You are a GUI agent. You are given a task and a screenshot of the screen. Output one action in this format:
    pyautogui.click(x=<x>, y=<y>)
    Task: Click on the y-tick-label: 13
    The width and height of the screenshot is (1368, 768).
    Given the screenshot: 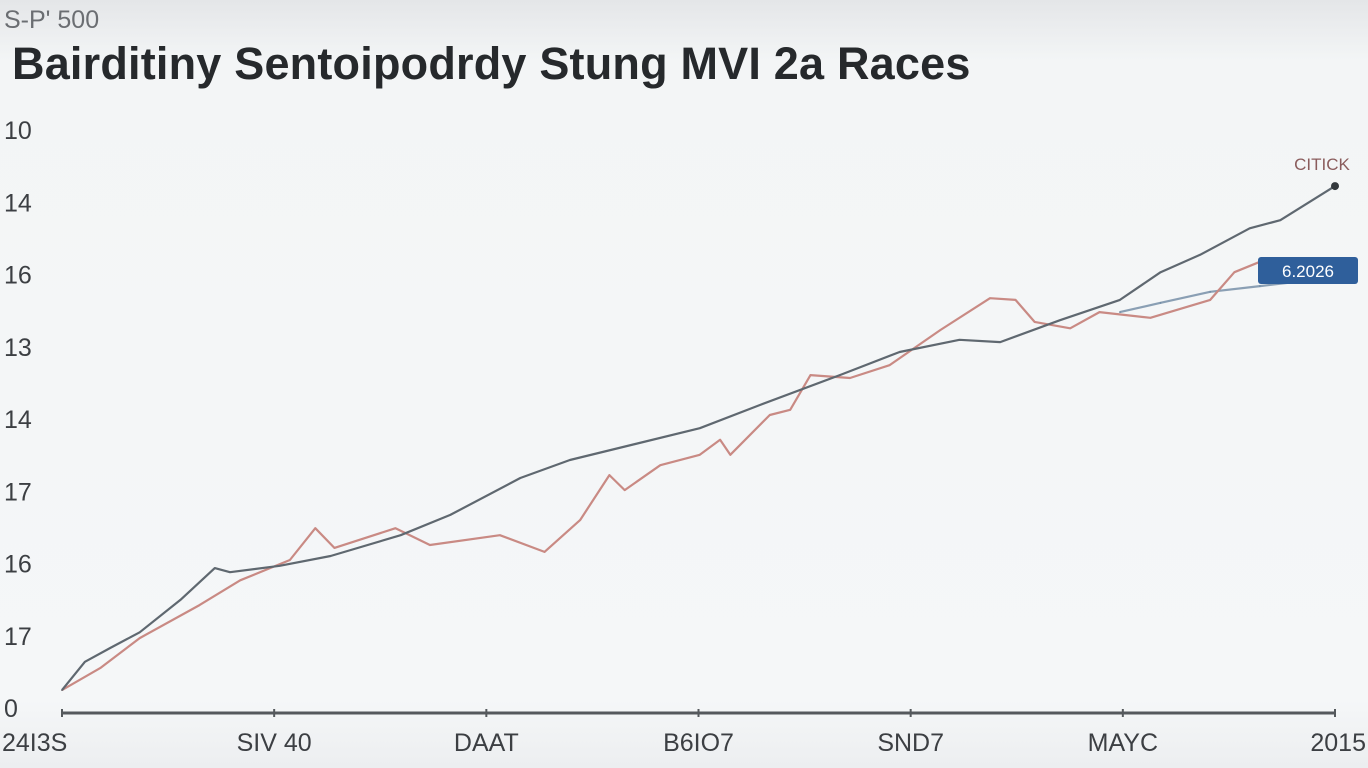 What is the action you would take?
    pyautogui.click(x=18, y=348)
    